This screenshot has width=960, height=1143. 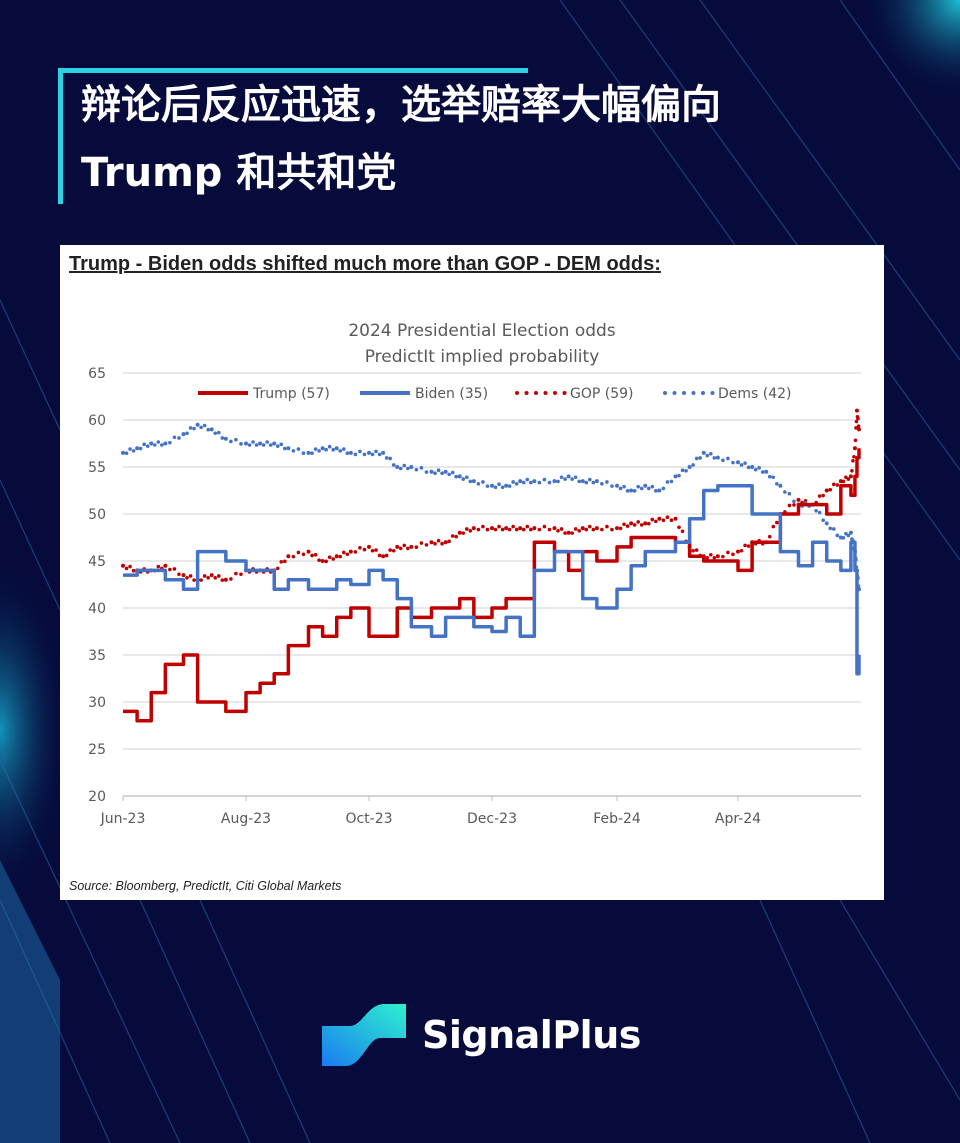 I want to click on legend-item: Trump (57), so click(x=264, y=394).